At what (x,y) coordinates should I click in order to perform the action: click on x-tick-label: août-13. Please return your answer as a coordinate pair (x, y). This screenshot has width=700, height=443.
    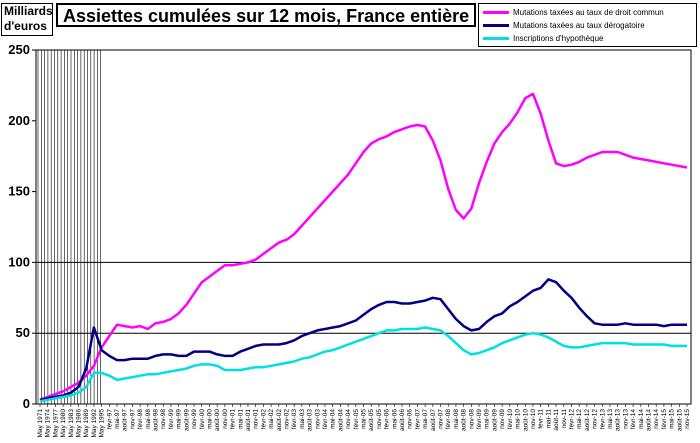
    Looking at the image, I should click on (618, 420).